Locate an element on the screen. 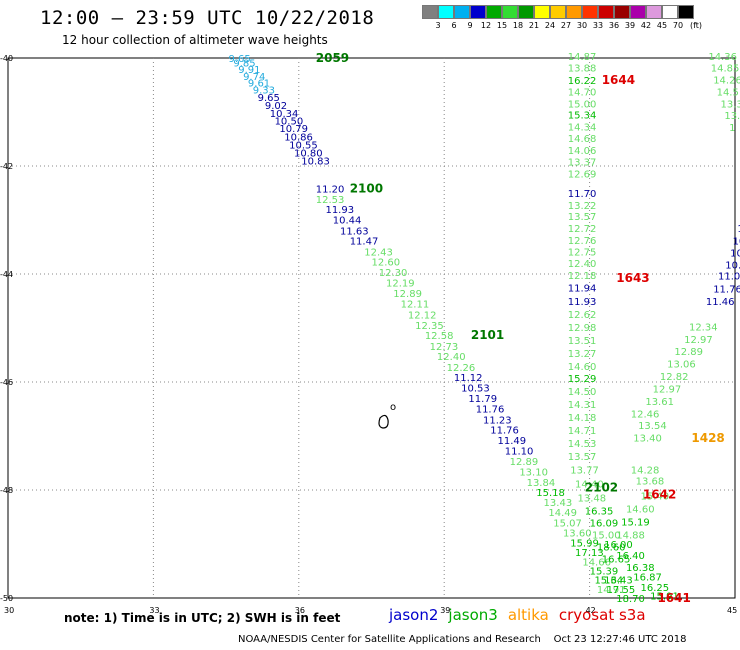  legend-label: 3 is located at coordinates (438, 25).